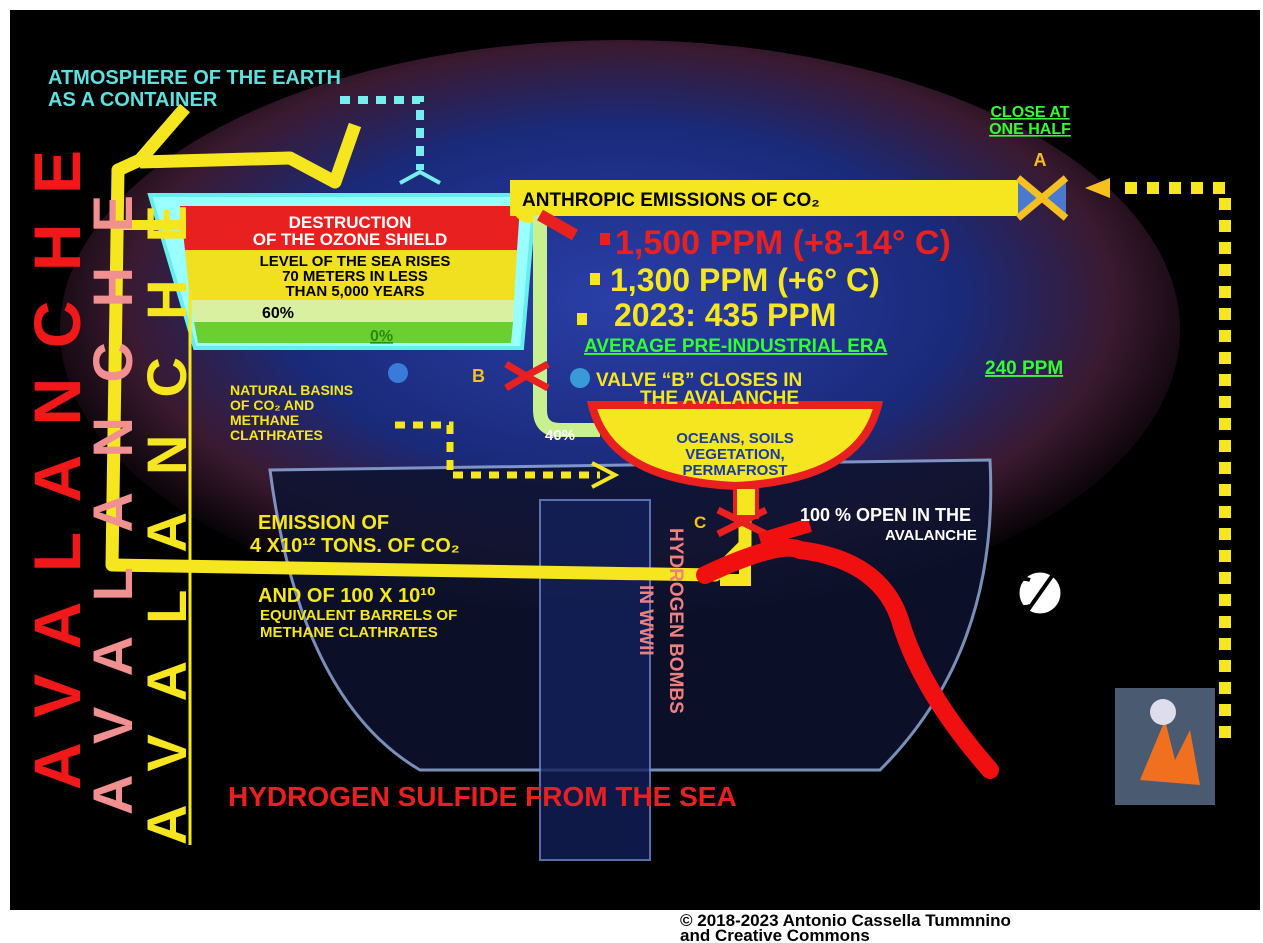 The image size is (1263, 943). I want to click on emission-label: 4 X10¹² TONS. OF CO₂, so click(355, 546).